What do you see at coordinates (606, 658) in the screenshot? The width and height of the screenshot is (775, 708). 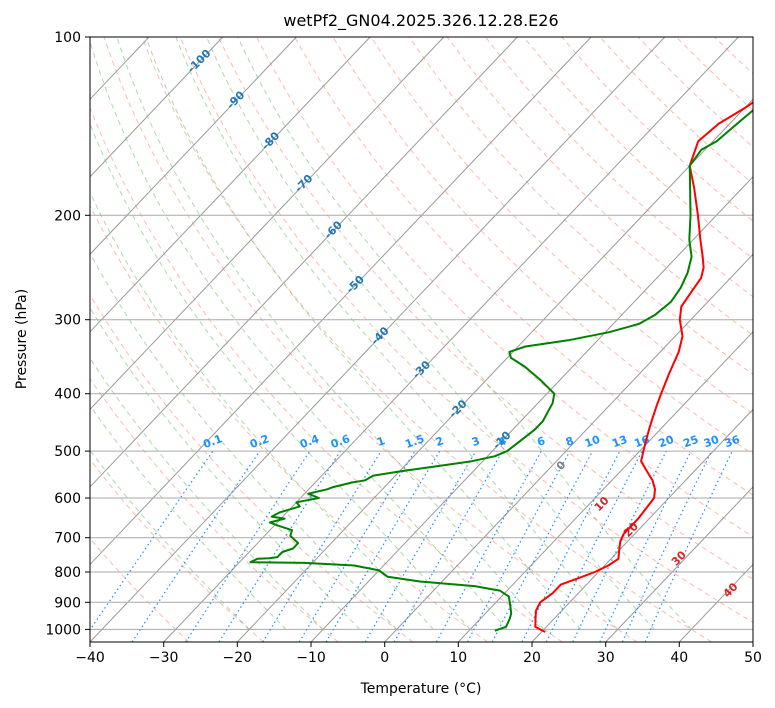 I see `x-tick-label: 30` at bounding box center [606, 658].